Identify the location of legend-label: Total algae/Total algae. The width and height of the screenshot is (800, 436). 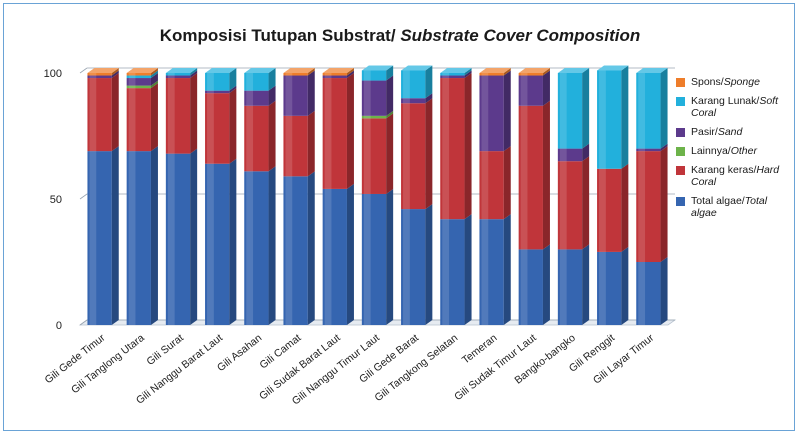
(738, 207).